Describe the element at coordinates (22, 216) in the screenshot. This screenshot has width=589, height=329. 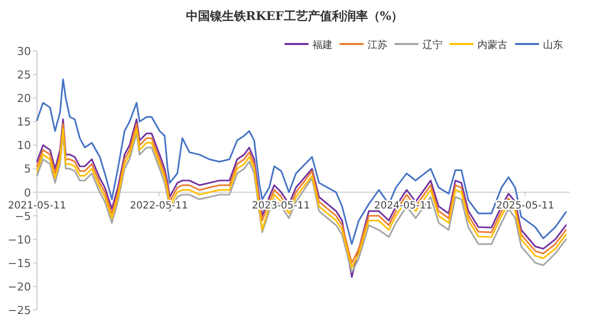
I see `y-tick-label: −5` at that location.